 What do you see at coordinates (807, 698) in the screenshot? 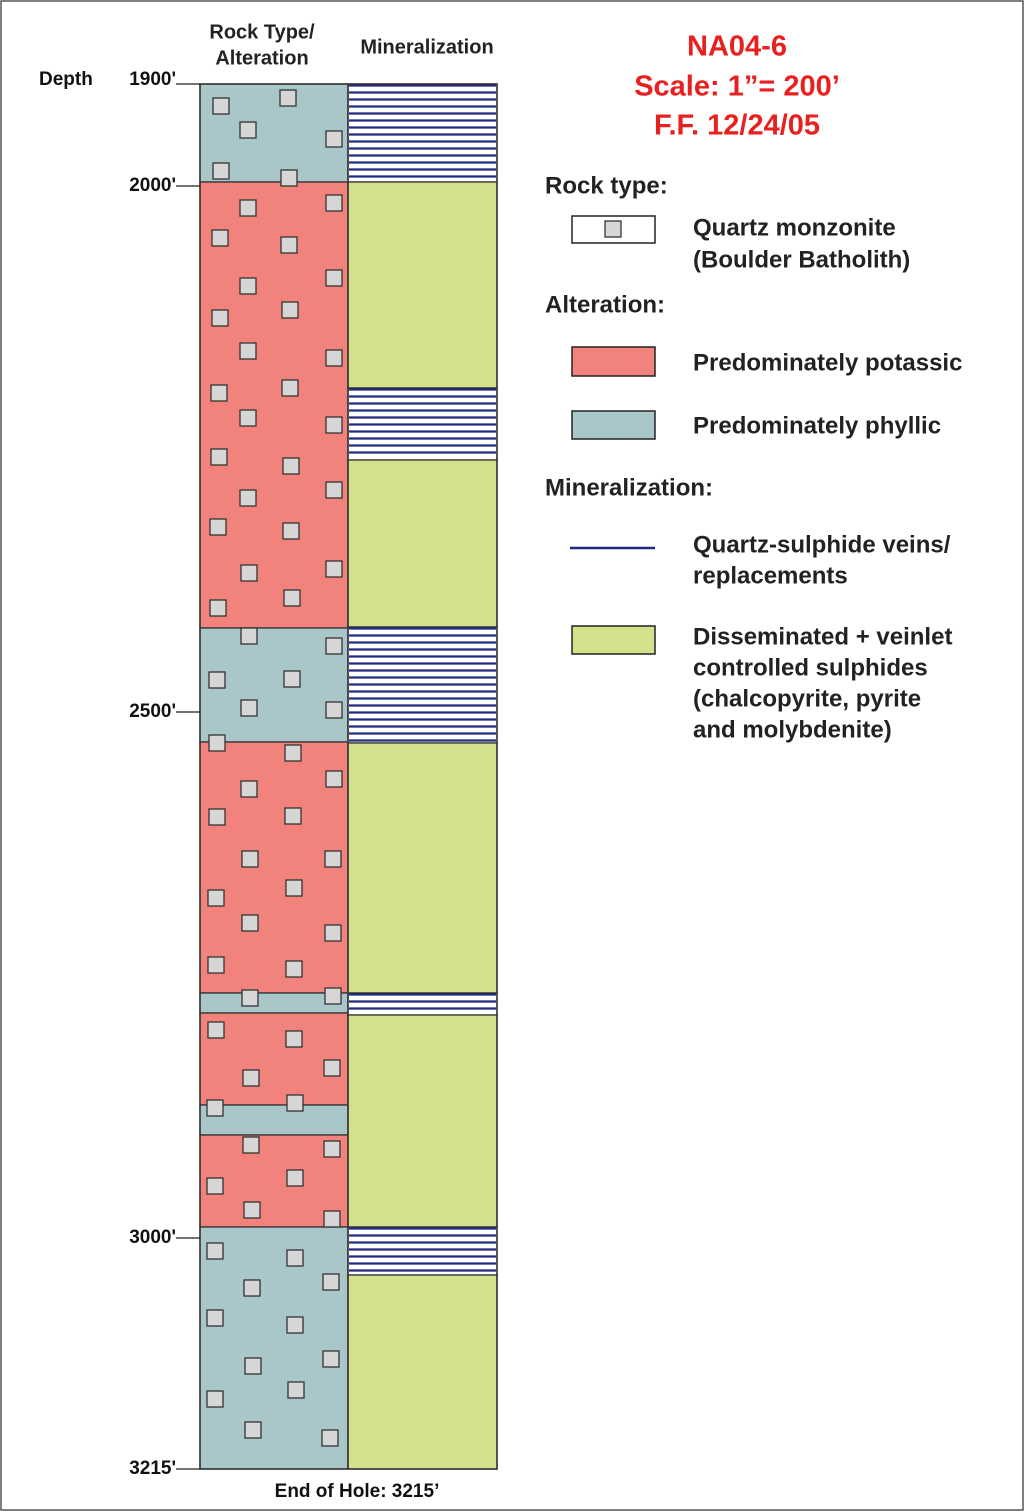
I see `legend-text: (chalcopyrite, pyrite` at bounding box center [807, 698].